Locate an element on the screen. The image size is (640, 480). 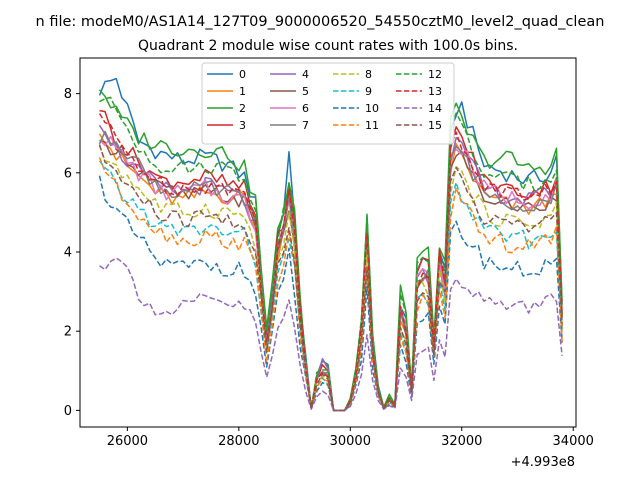
legend-label-7: 7 is located at coordinates (305, 125).